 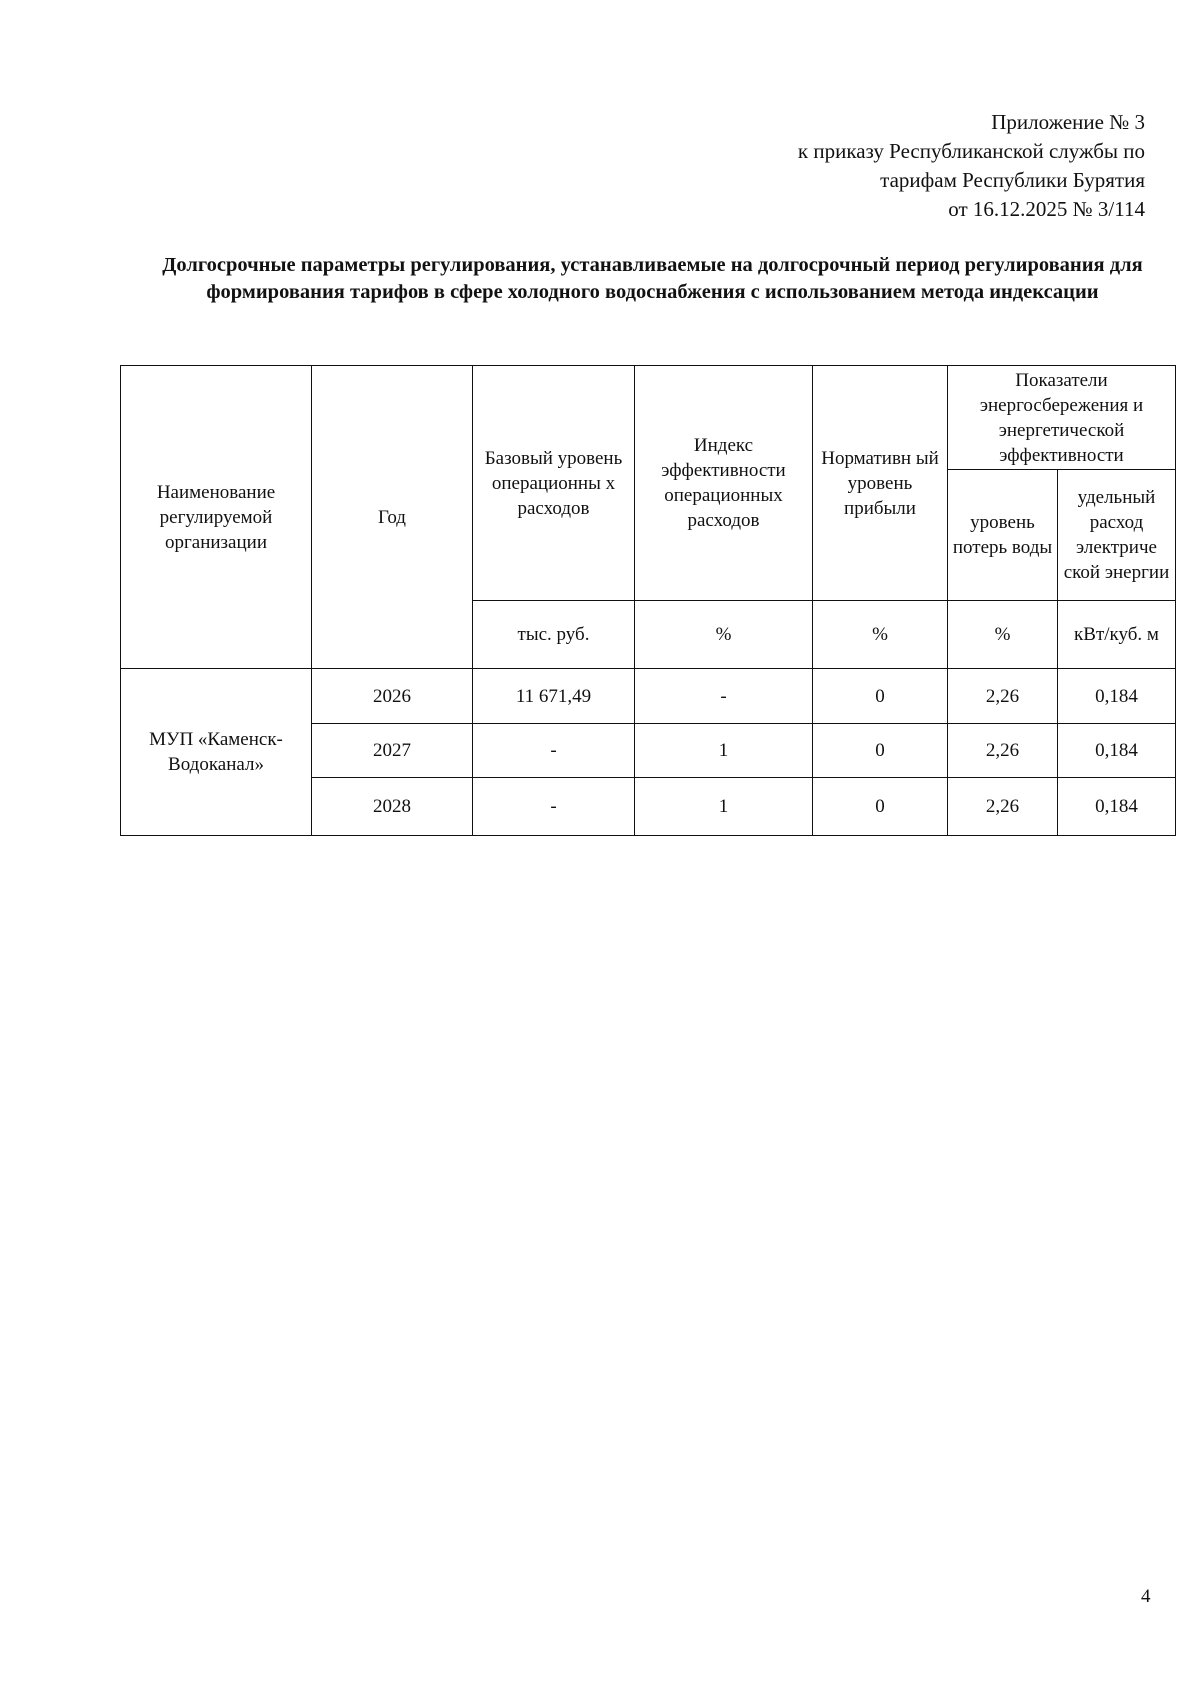 What do you see at coordinates (1046, 209) in the screenshot?
I see `header-line: от 16.12.2025 № 3/114` at bounding box center [1046, 209].